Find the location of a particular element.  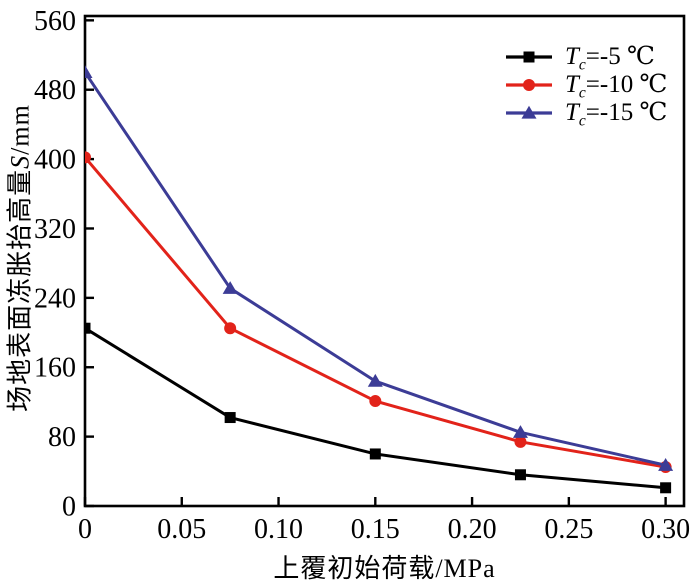

legend-item-3: Tc=-15 ℃ is located at coordinates (587, 114).